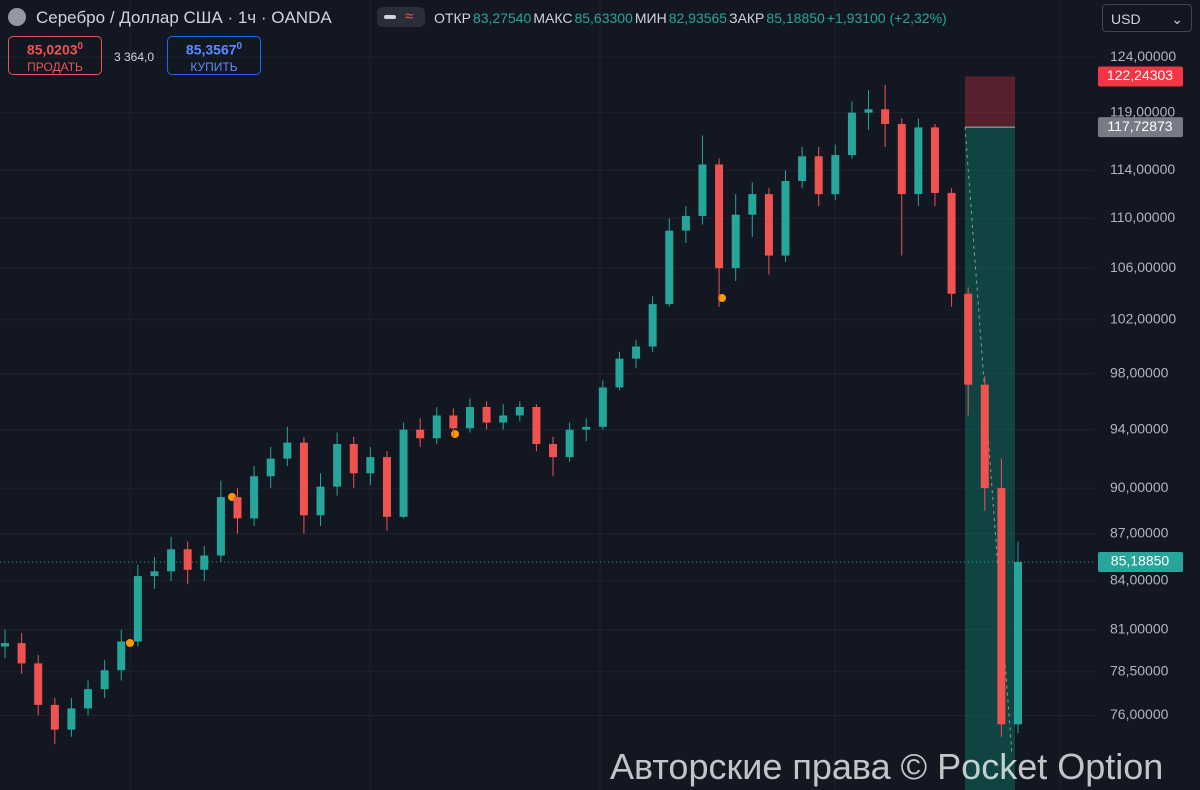 Image resolution: width=1200 pixels, height=790 pixels. I want to click on stat-value: 82,93565, so click(698, 18).